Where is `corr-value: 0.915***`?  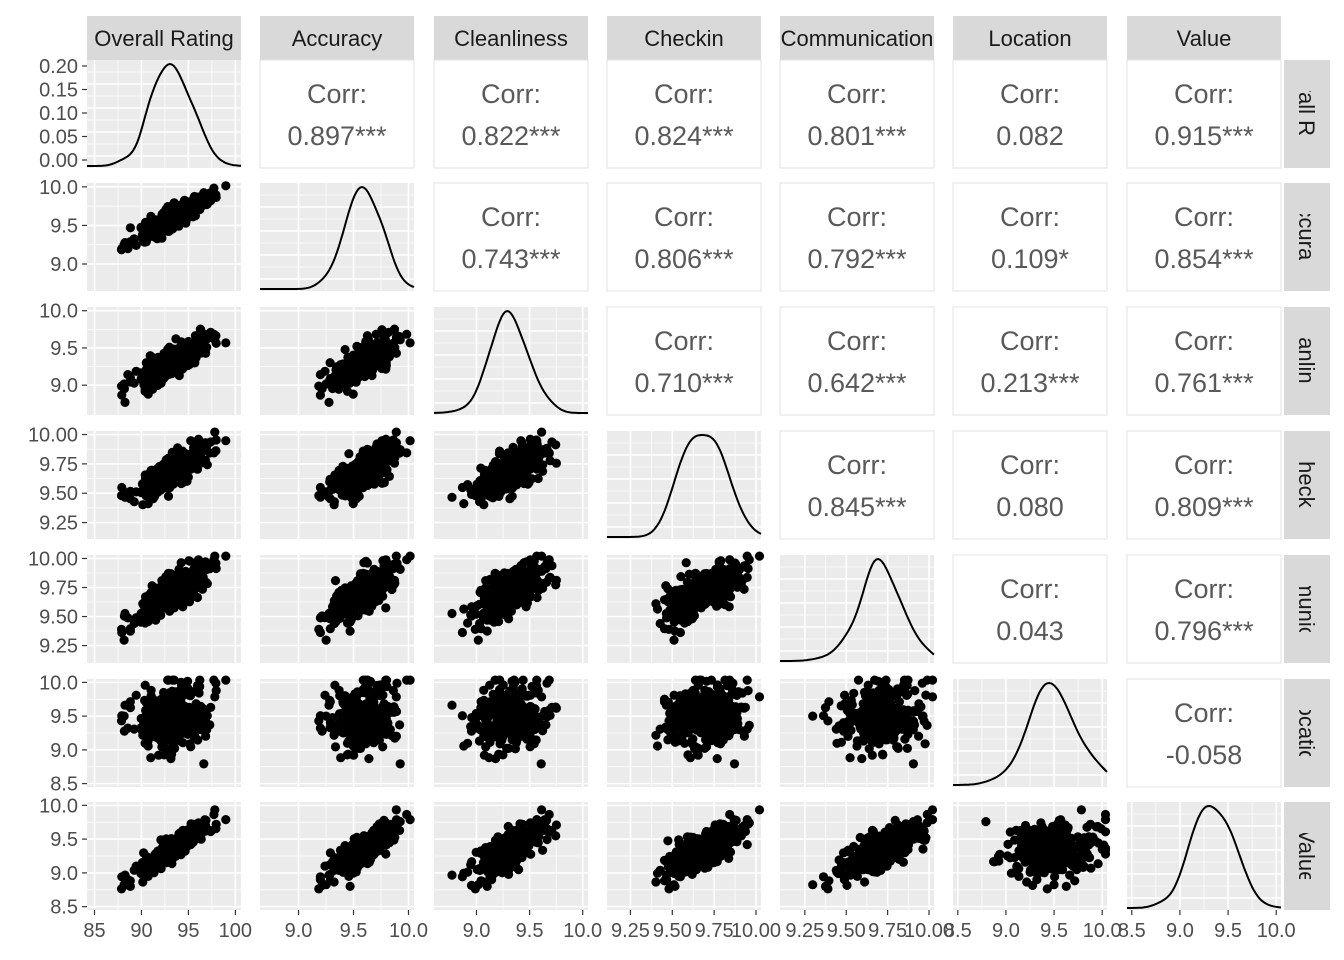
corr-value: 0.915*** is located at coordinates (1204, 136).